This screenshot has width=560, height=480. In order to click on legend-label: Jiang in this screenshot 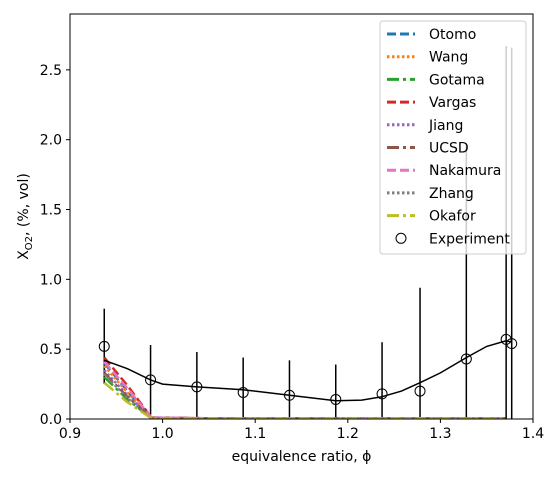, I will do `click(445, 126)`.